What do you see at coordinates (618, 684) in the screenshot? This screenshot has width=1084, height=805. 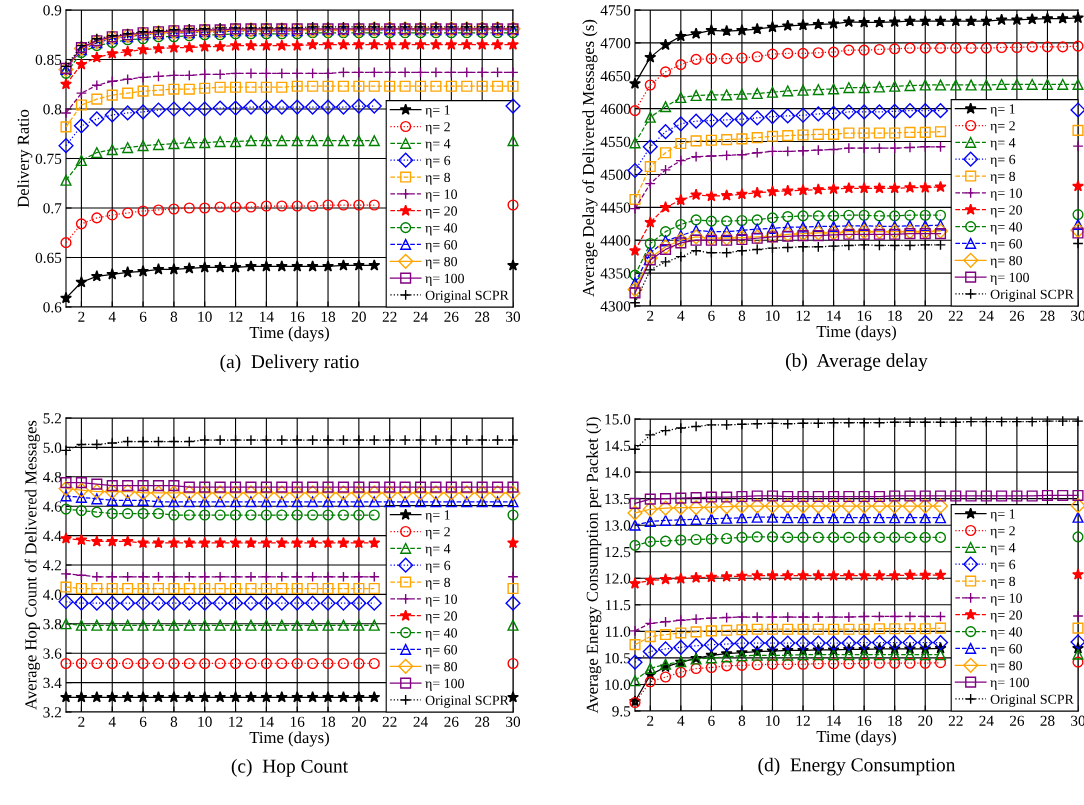 I see `y-tick-label: 10.0` at bounding box center [618, 684].